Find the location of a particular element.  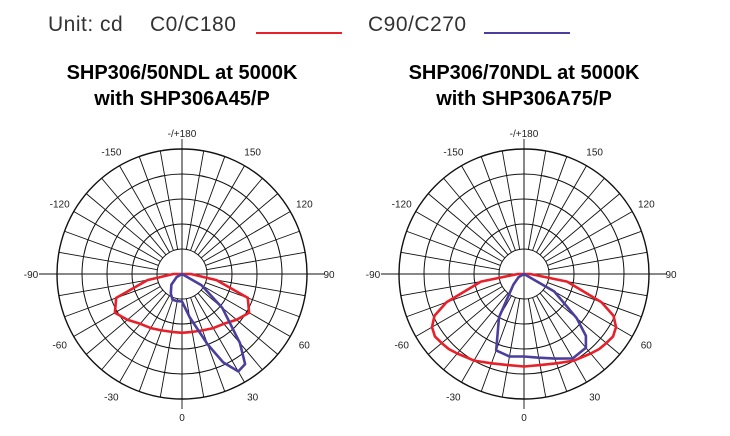

legend: Unit: cd C0/C180 C90/C270 is located at coordinates (365, 22).